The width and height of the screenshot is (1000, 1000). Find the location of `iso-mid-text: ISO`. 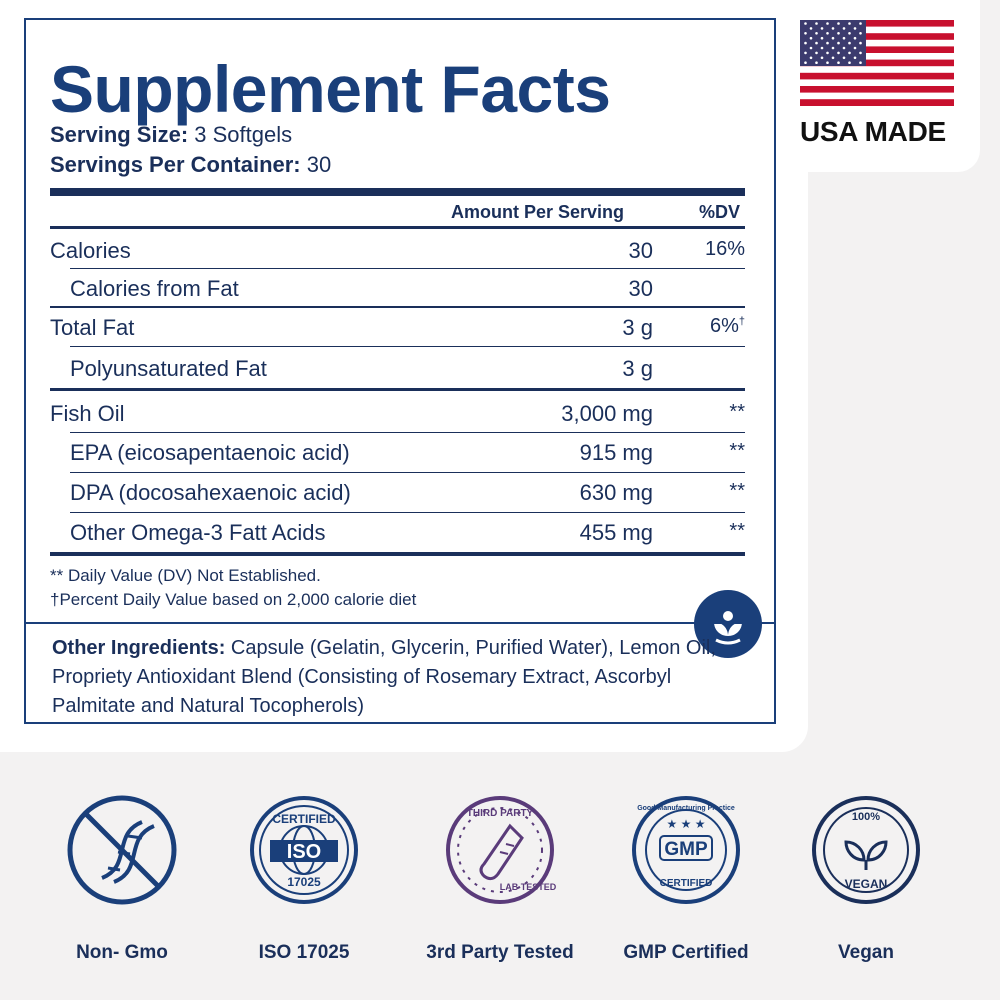

iso-mid-text: ISO is located at coordinates (304, 852).